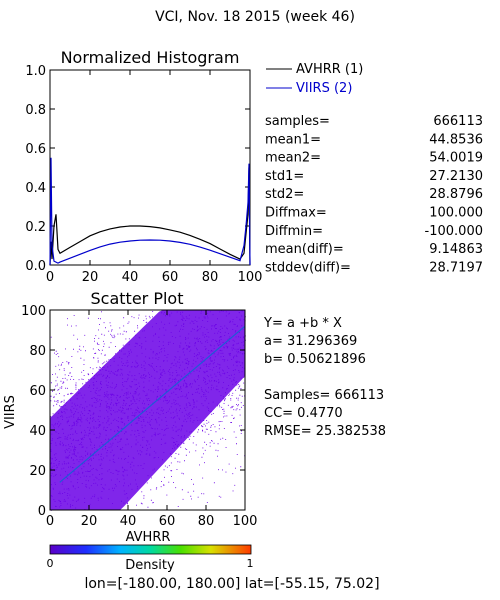 Image resolution: width=500 pixels, height=600 pixels. Describe the element at coordinates (456, 213) in the screenshot. I see `stat-value: 100.000` at that location.